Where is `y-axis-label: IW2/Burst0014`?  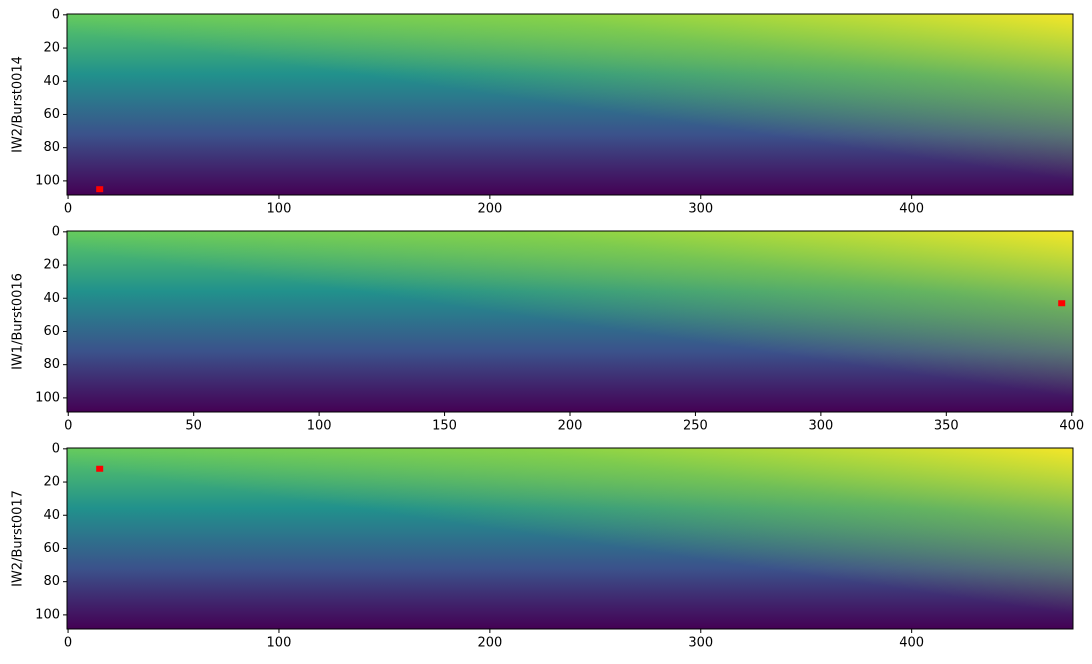 y-axis-label: IW2/Burst0014 is located at coordinates (18, 104).